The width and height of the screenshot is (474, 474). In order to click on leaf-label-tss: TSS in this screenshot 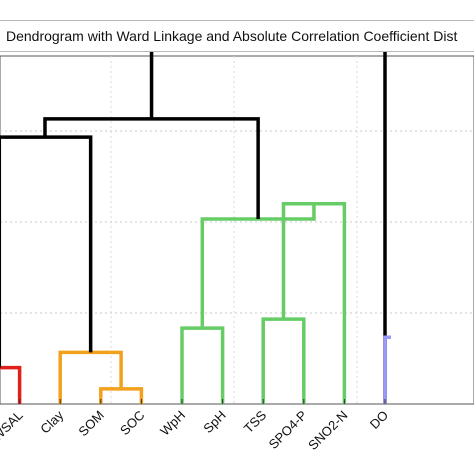, I will do `click(255, 421)`.